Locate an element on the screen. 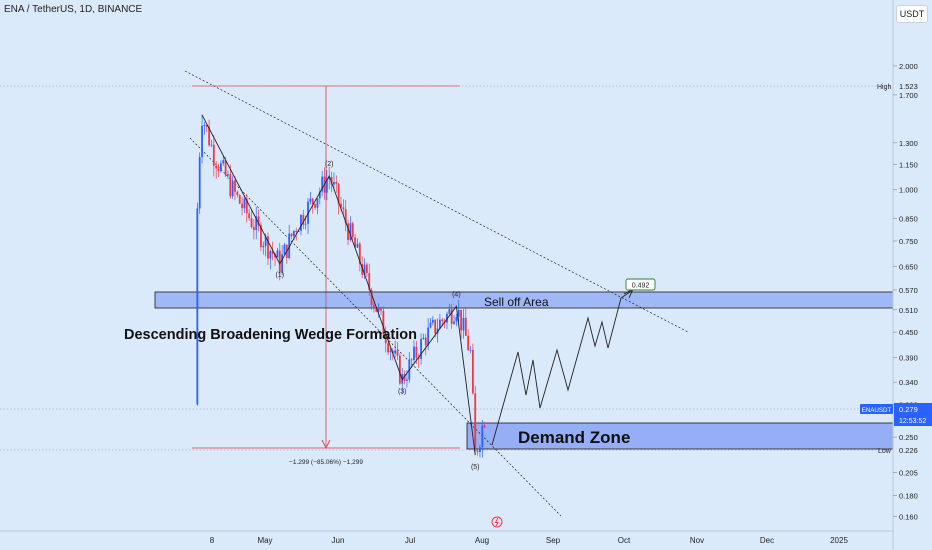 Image resolution: width=932 pixels, height=550 pixels. y-tick-label: 0.390 is located at coordinates (908, 358).